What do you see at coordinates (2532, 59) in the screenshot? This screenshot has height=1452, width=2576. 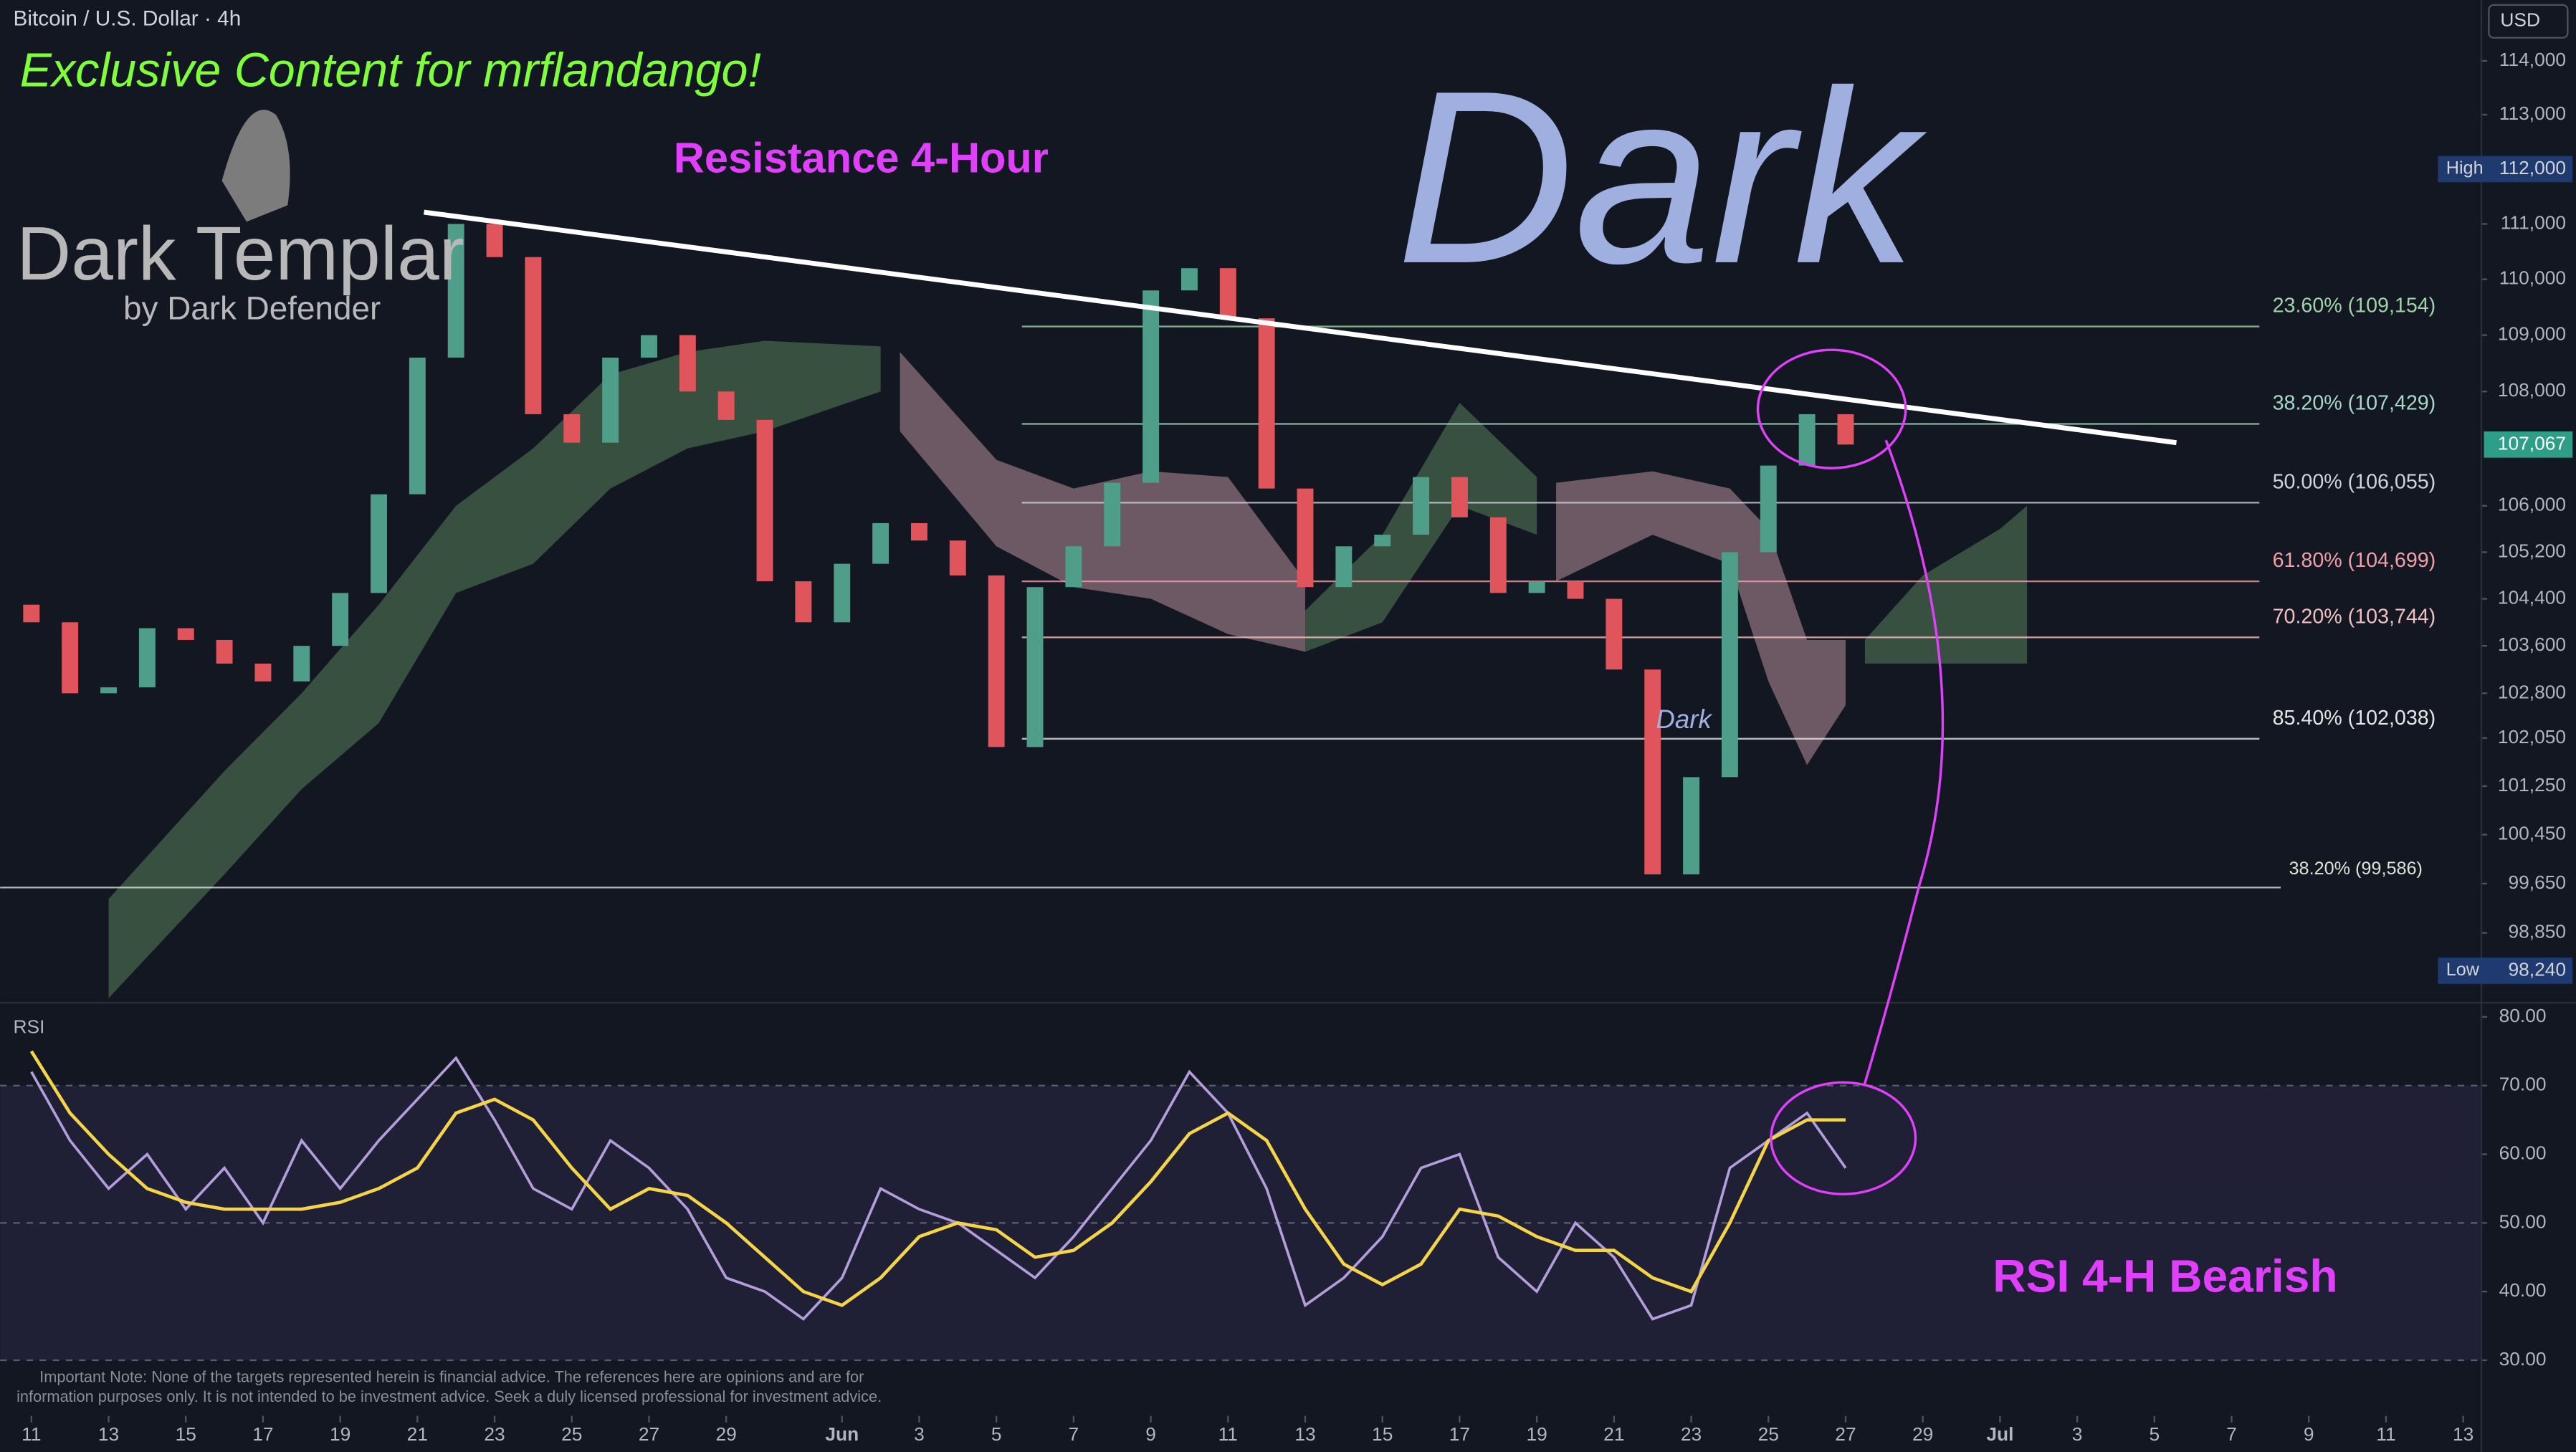 I see `y-tick-label: 114,000` at bounding box center [2532, 59].